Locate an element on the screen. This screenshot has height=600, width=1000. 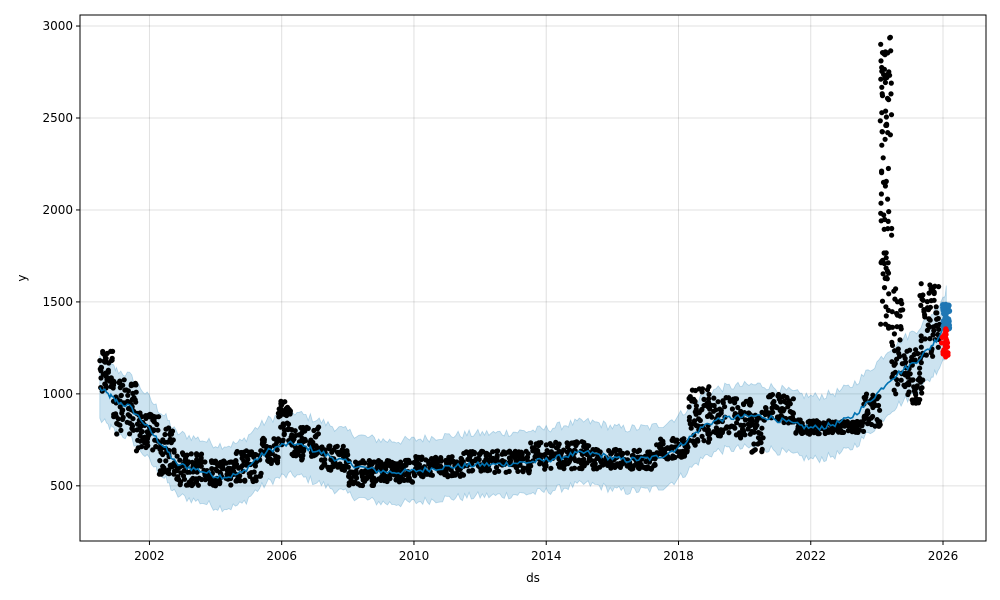
y-axis-label: y is located at coordinates (22, 277).